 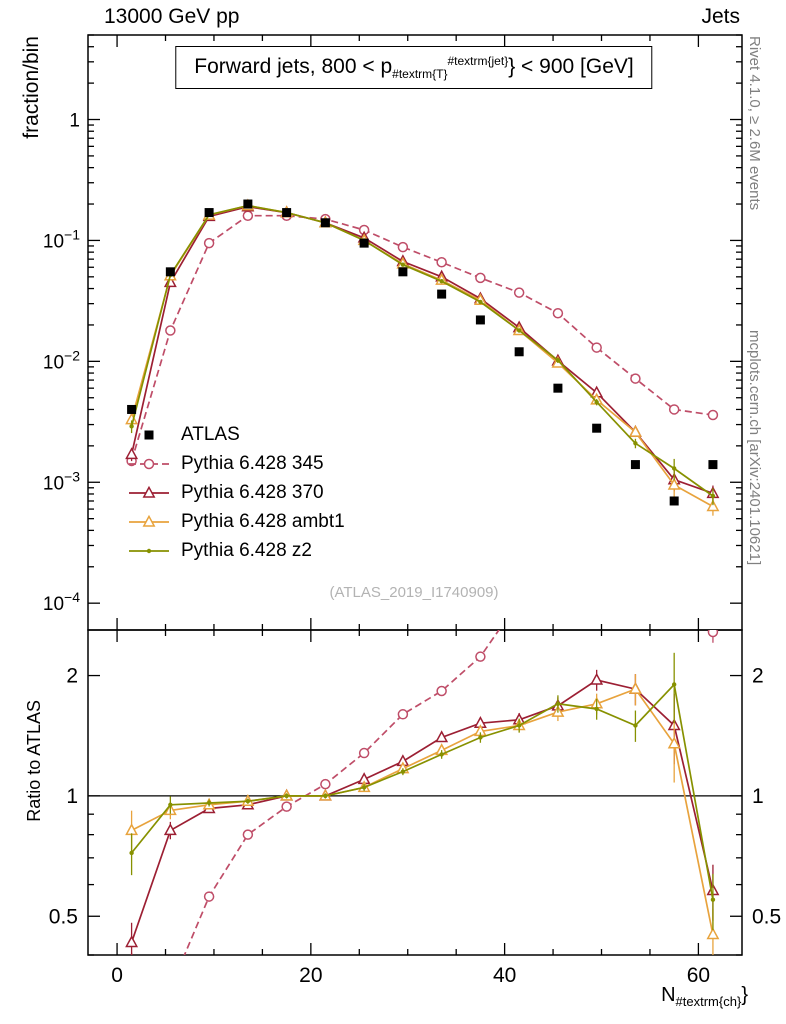 What do you see at coordinates (61, 239) in the screenshot?
I see `svg-text: 10⁻¹` at bounding box center [61, 239].